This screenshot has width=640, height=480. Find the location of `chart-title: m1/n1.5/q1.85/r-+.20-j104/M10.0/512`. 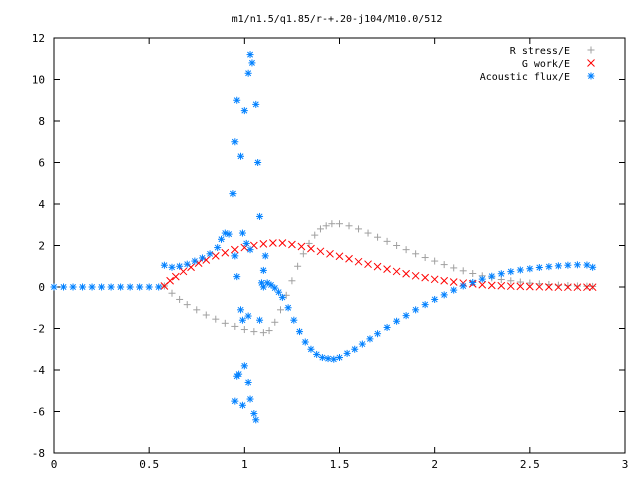

chart-title: m1/n1.5/q1.85/r-+.20-j104/M10.0/512 is located at coordinates (337, 19).